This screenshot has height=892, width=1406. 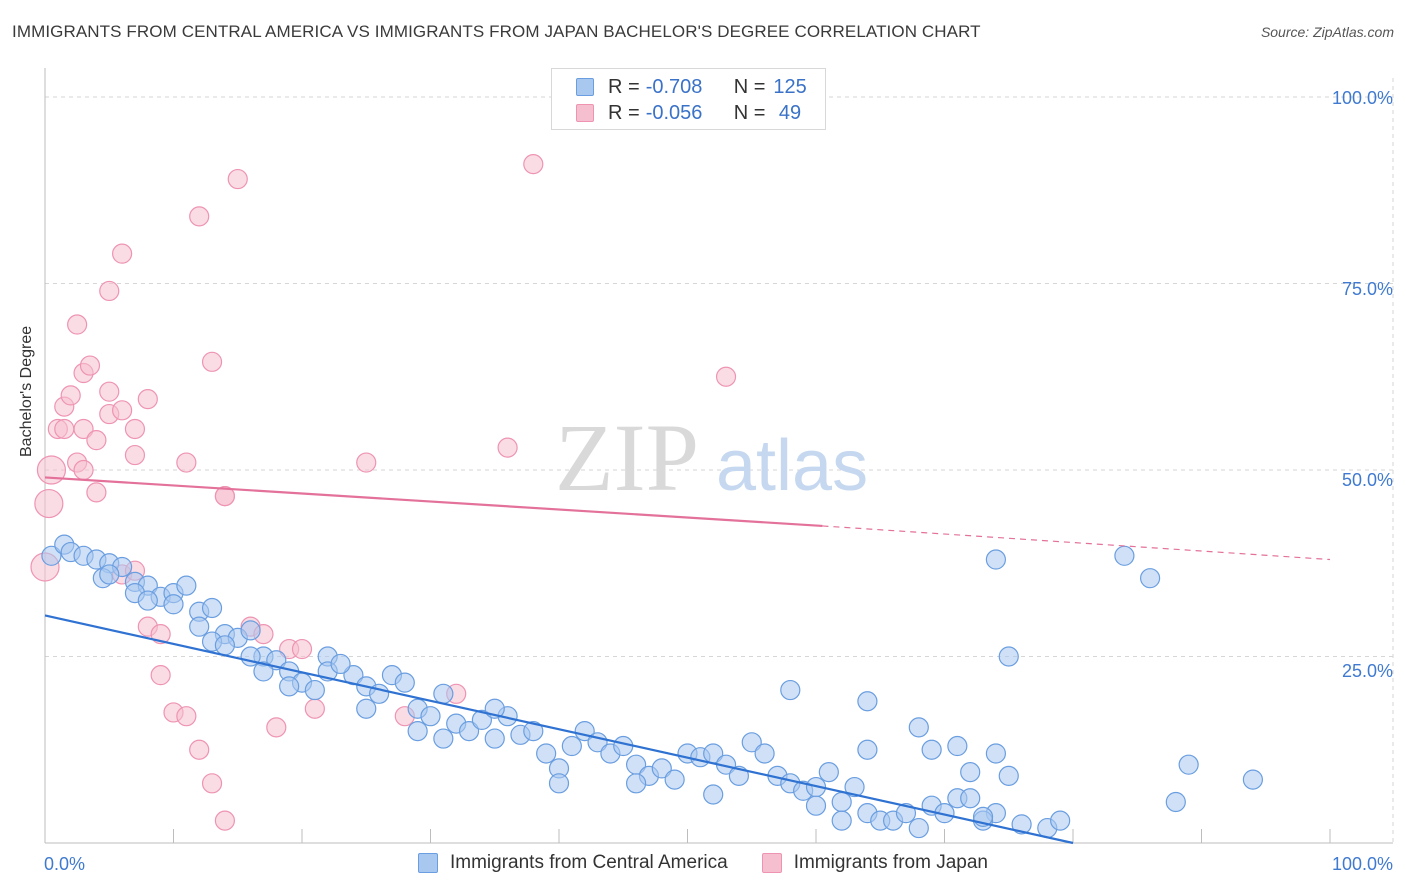 I want to click on x-tick-label-max: 100.0%, so click(x=1362, y=864).